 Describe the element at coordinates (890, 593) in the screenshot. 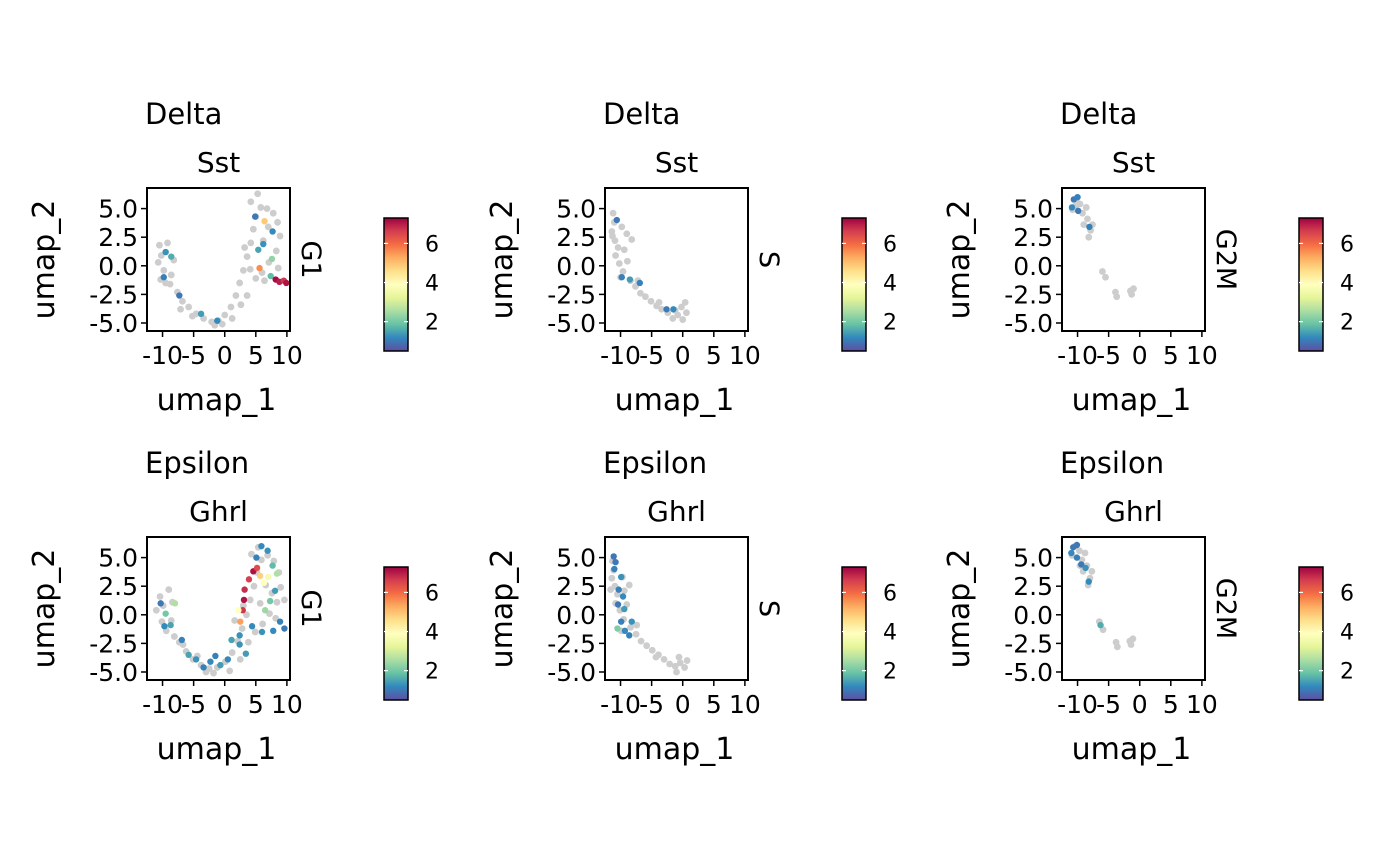

I see `colorbar-tick-label: 6` at that location.